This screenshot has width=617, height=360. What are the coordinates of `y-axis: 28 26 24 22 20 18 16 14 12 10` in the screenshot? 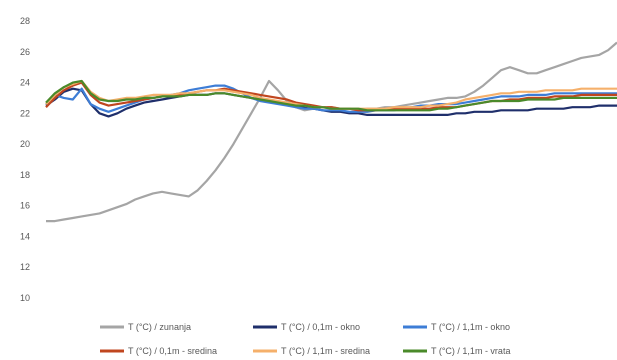 It's located at (25, 159).